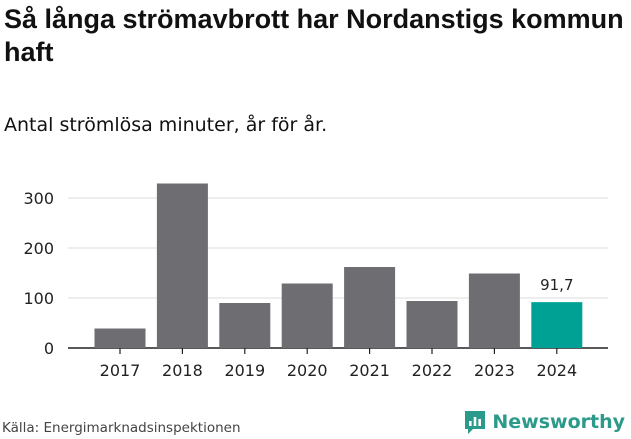 The width and height of the screenshot is (631, 439). I want to click on bar-2017, so click(120, 338).